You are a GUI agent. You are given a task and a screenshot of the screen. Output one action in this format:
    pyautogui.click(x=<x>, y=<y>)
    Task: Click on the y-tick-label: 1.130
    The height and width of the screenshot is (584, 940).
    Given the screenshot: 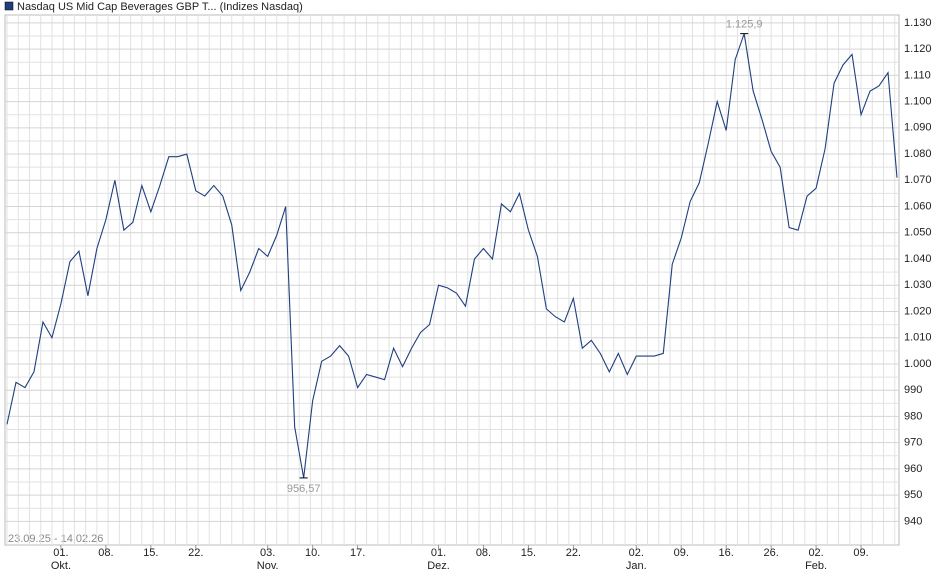 What is the action you would take?
    pyautogui.click(x=918, y=23)
    